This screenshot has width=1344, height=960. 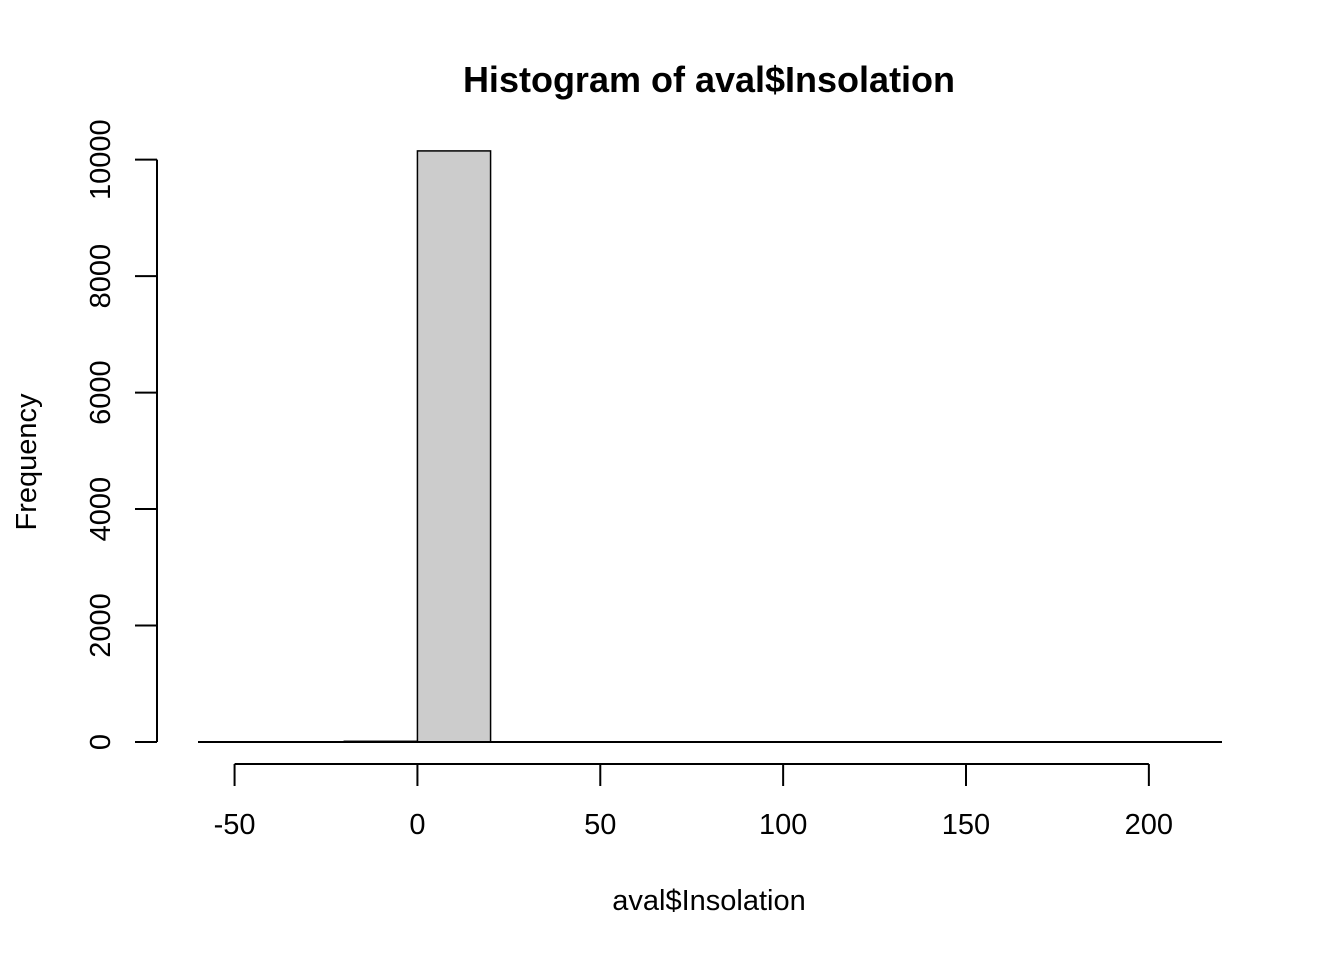 What do you see at coordinates (101, 509) in the screenshot?
I see `y-tick-label: 4000` at bounding box center [101, 509].